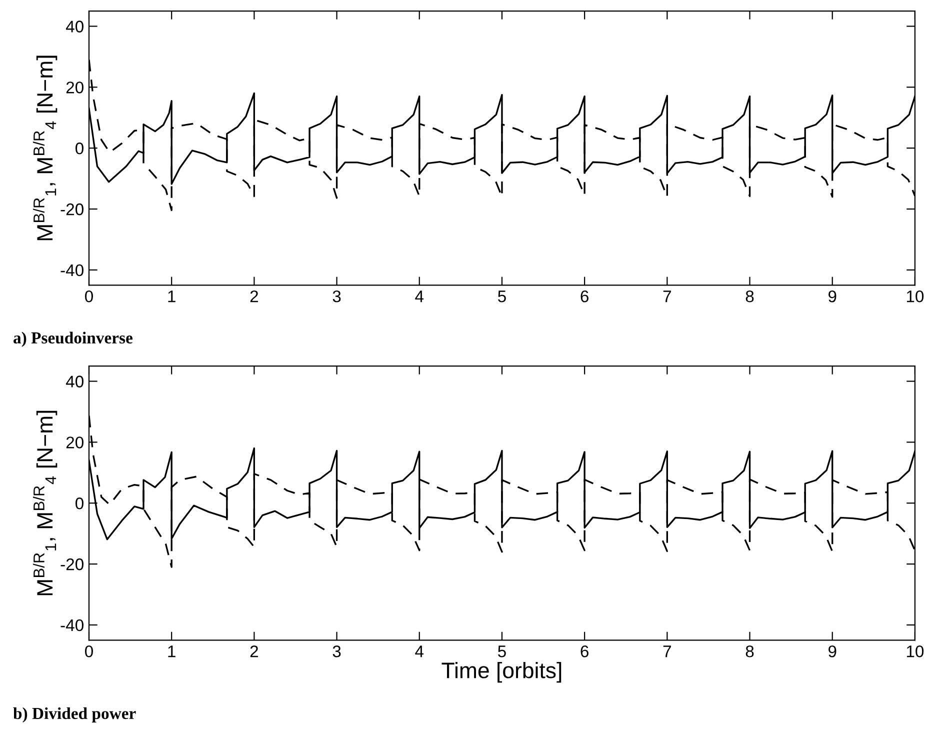 This screenshot has height=735, width=927. I want to click on x-axis-title: Time [orbits], so click(502, 672).